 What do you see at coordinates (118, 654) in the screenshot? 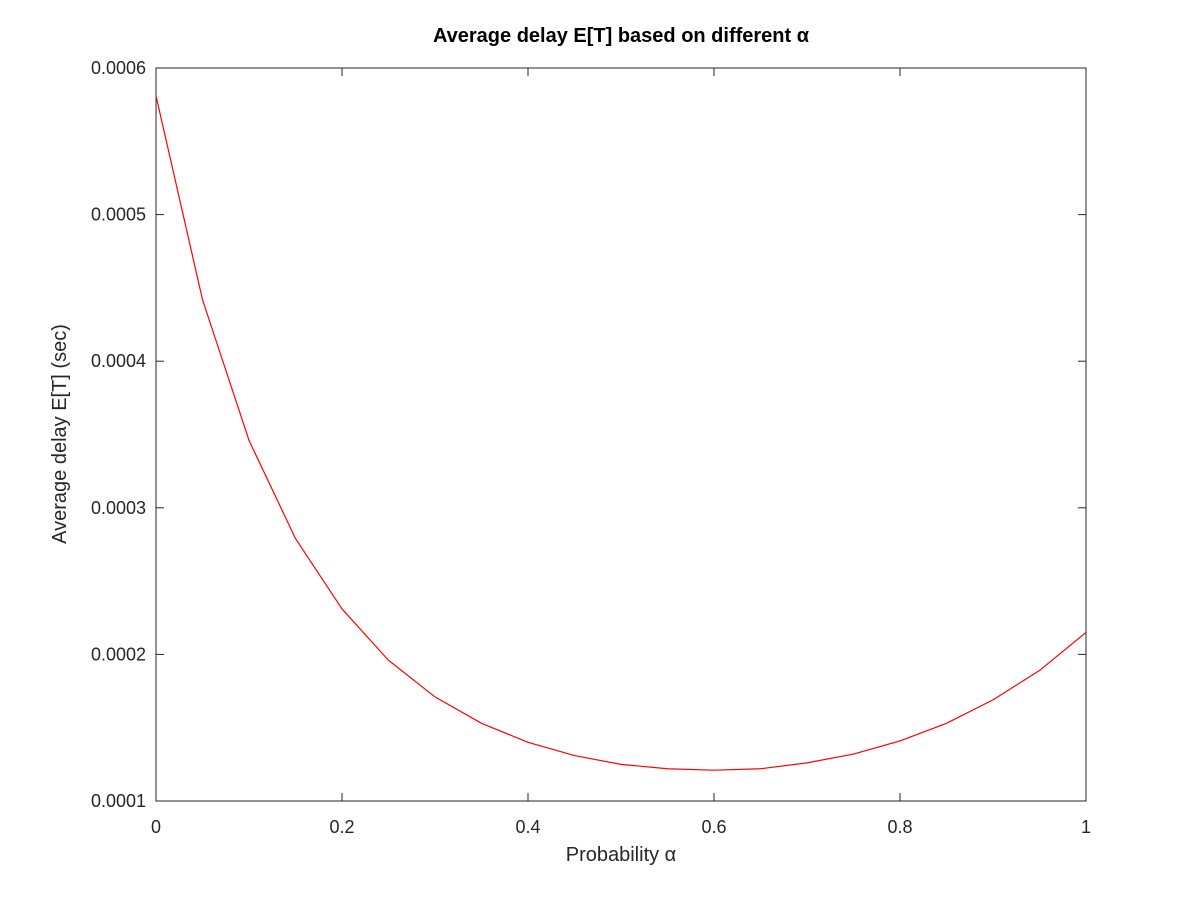
I see `y-tick-label: 0.0002` at bounding box center [118, 654].